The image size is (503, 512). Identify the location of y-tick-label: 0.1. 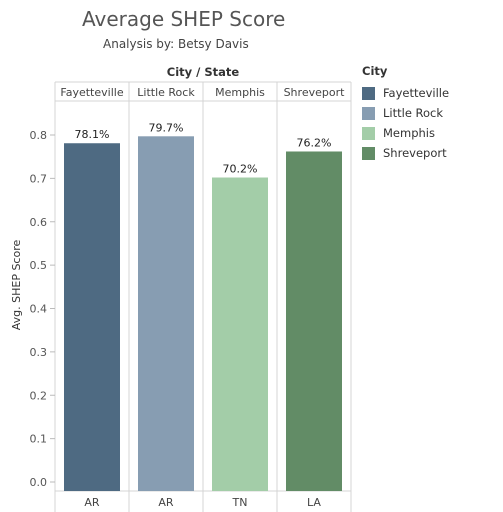
(39, 439).